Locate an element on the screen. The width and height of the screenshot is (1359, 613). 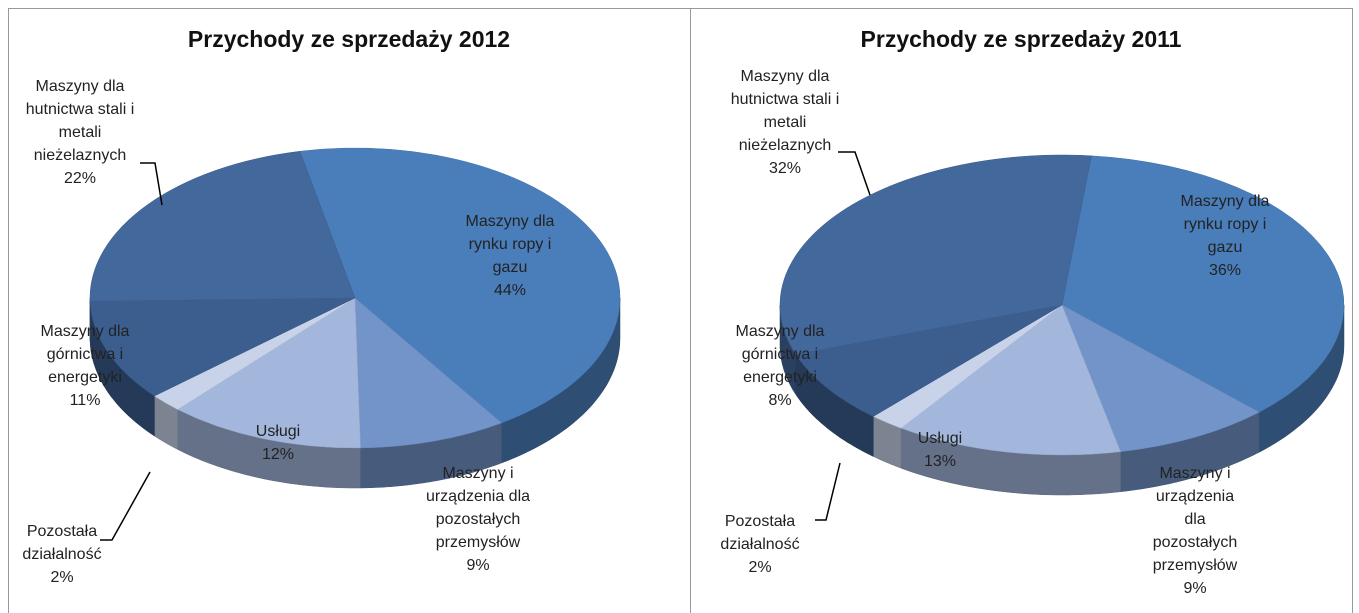
label-value-line: 13% is located at coordinates (940, 461).